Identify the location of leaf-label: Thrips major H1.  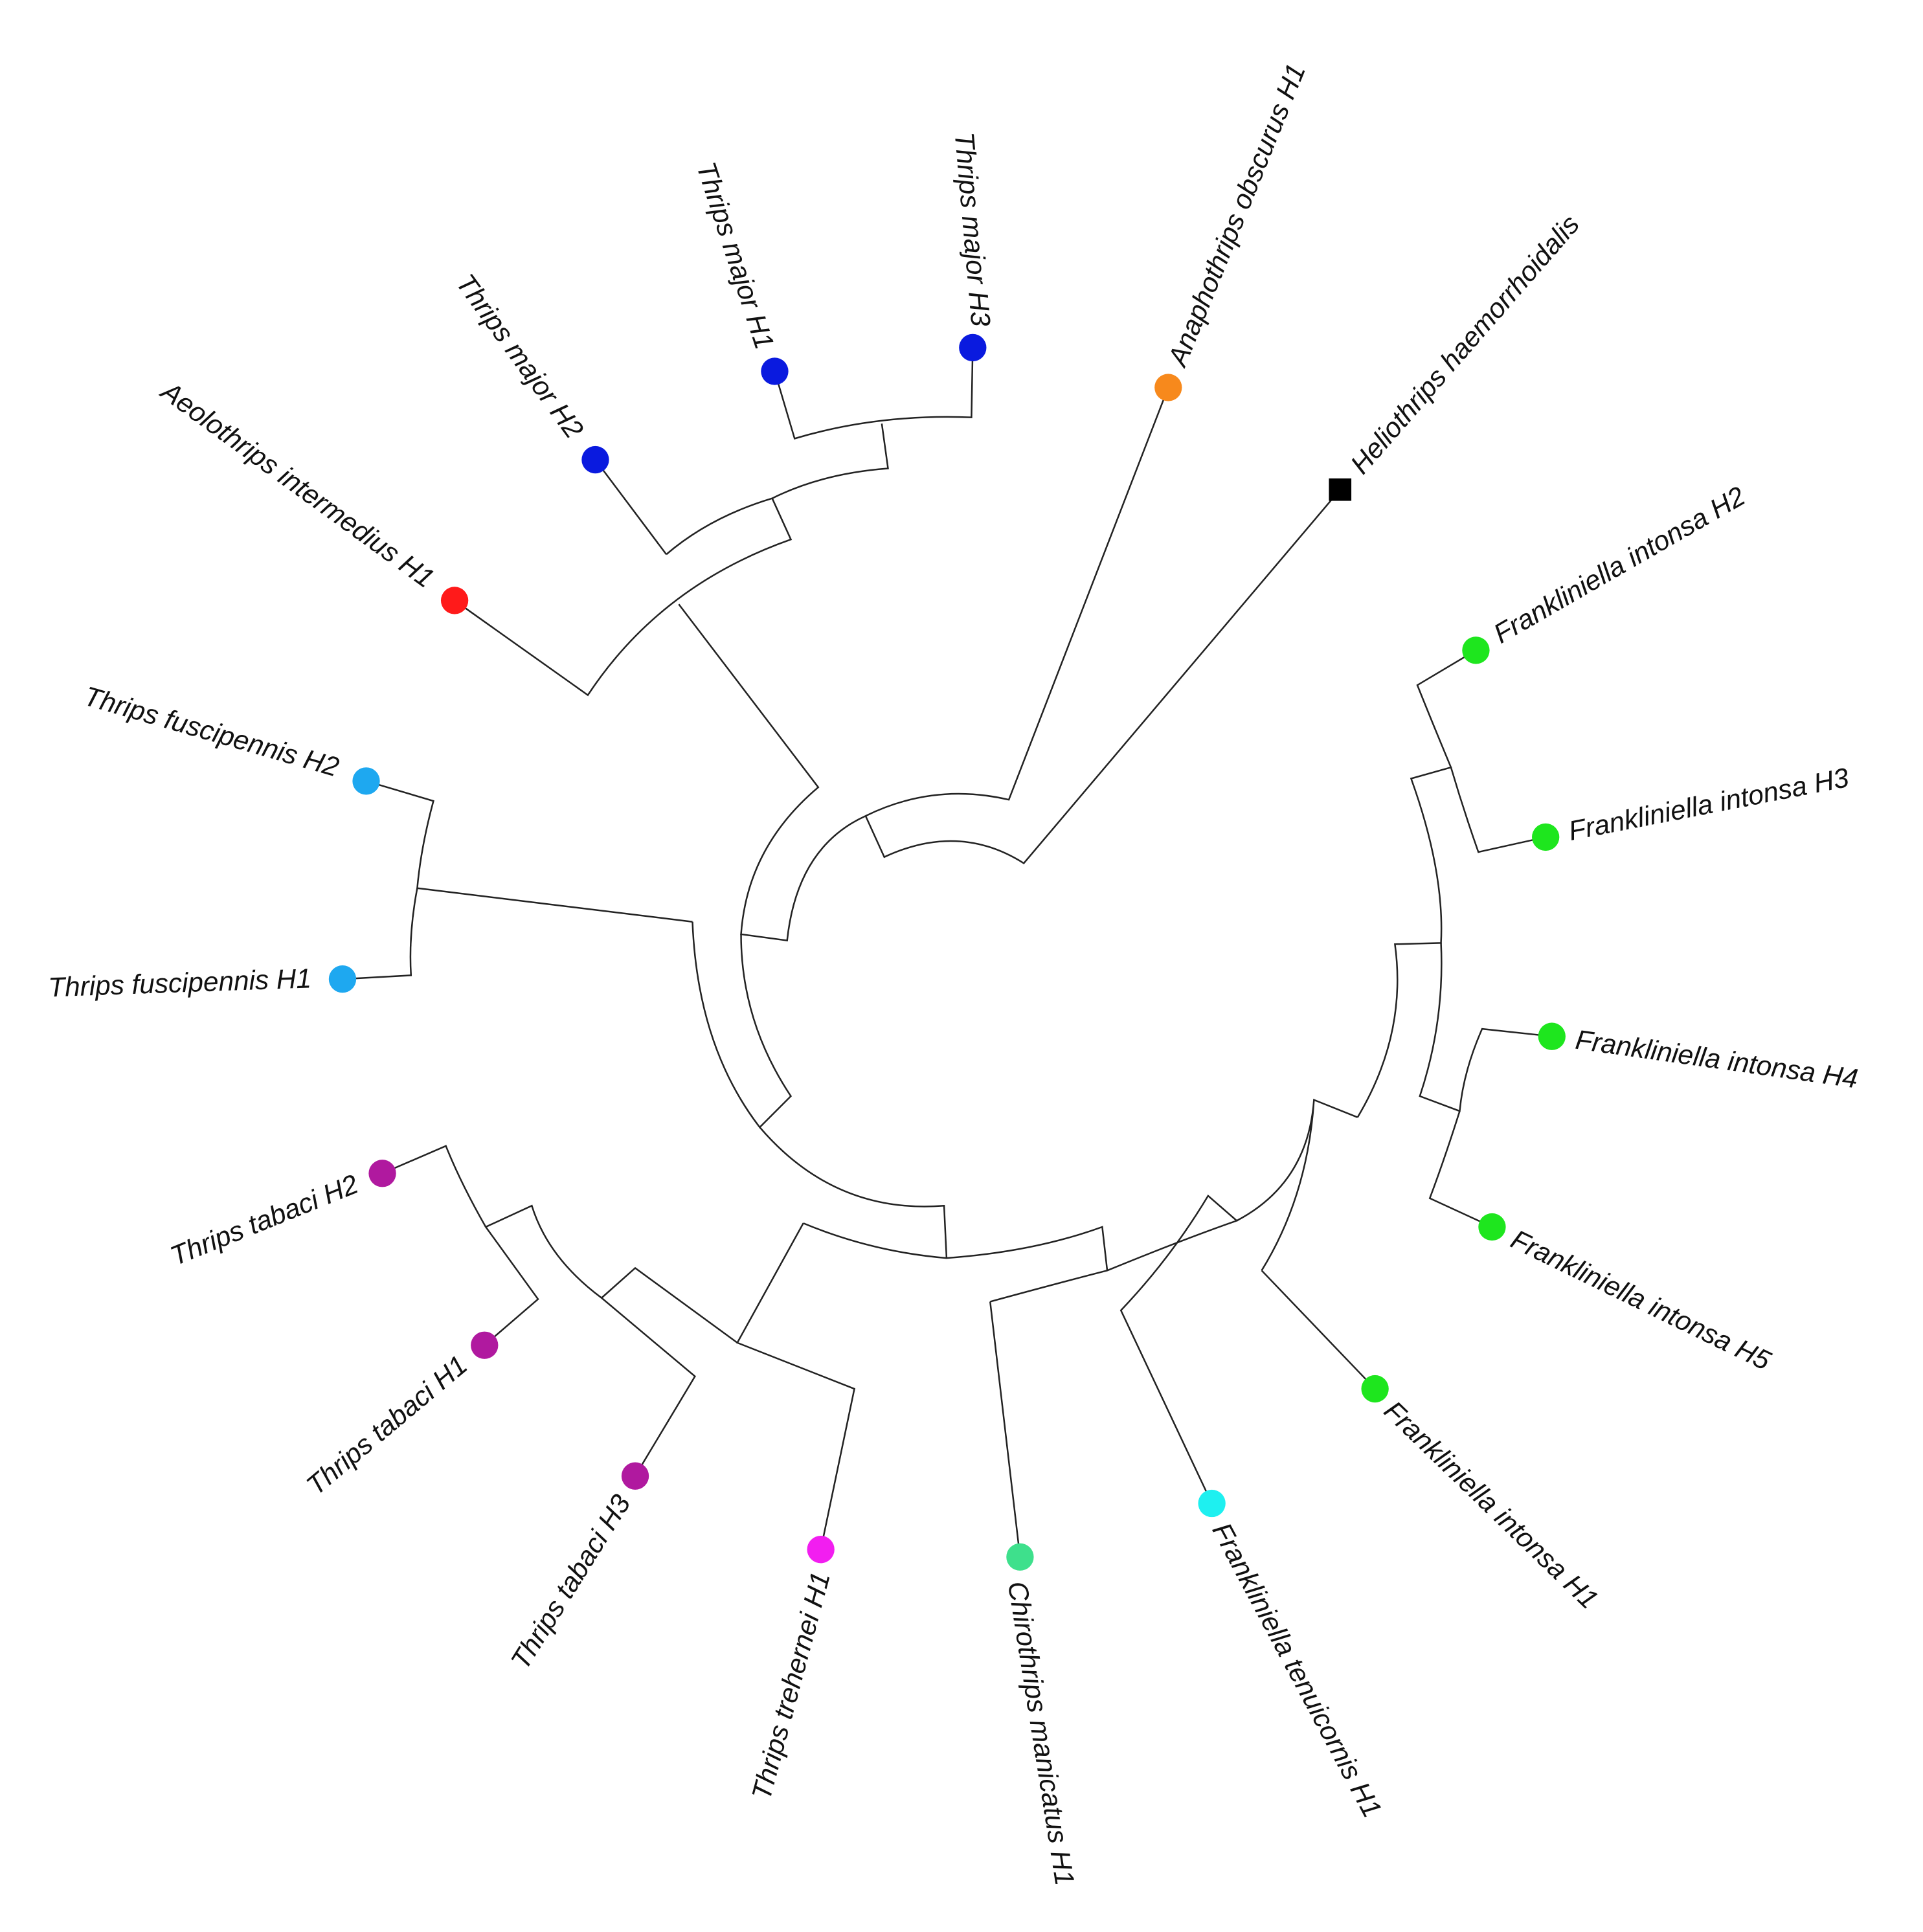
(735, 255).